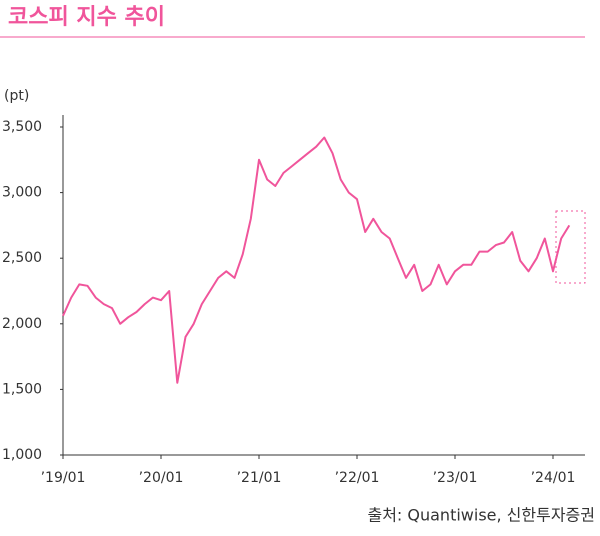  I want to click on y-tick-label: 3,000, so click(22, 193).